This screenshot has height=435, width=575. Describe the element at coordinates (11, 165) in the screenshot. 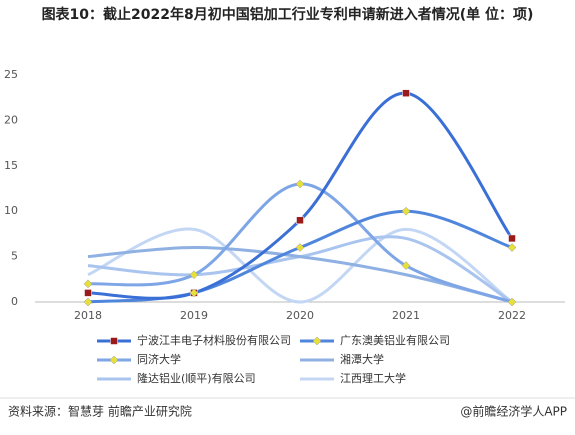

I see `y-tick-label: 15` at that location.